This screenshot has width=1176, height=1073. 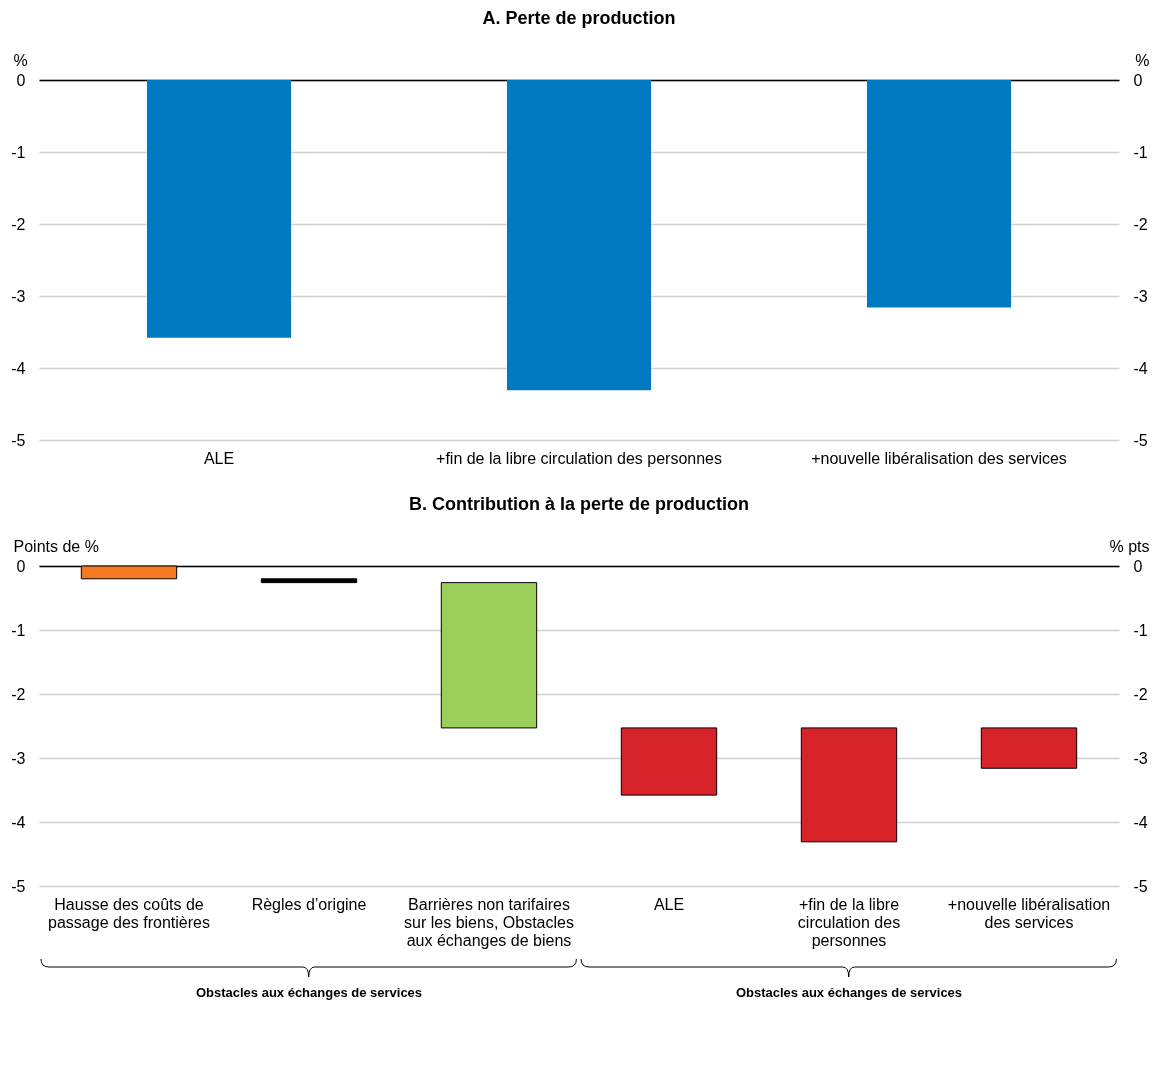 I want to click on y-axis-title: %, so click(x=20, y=60).